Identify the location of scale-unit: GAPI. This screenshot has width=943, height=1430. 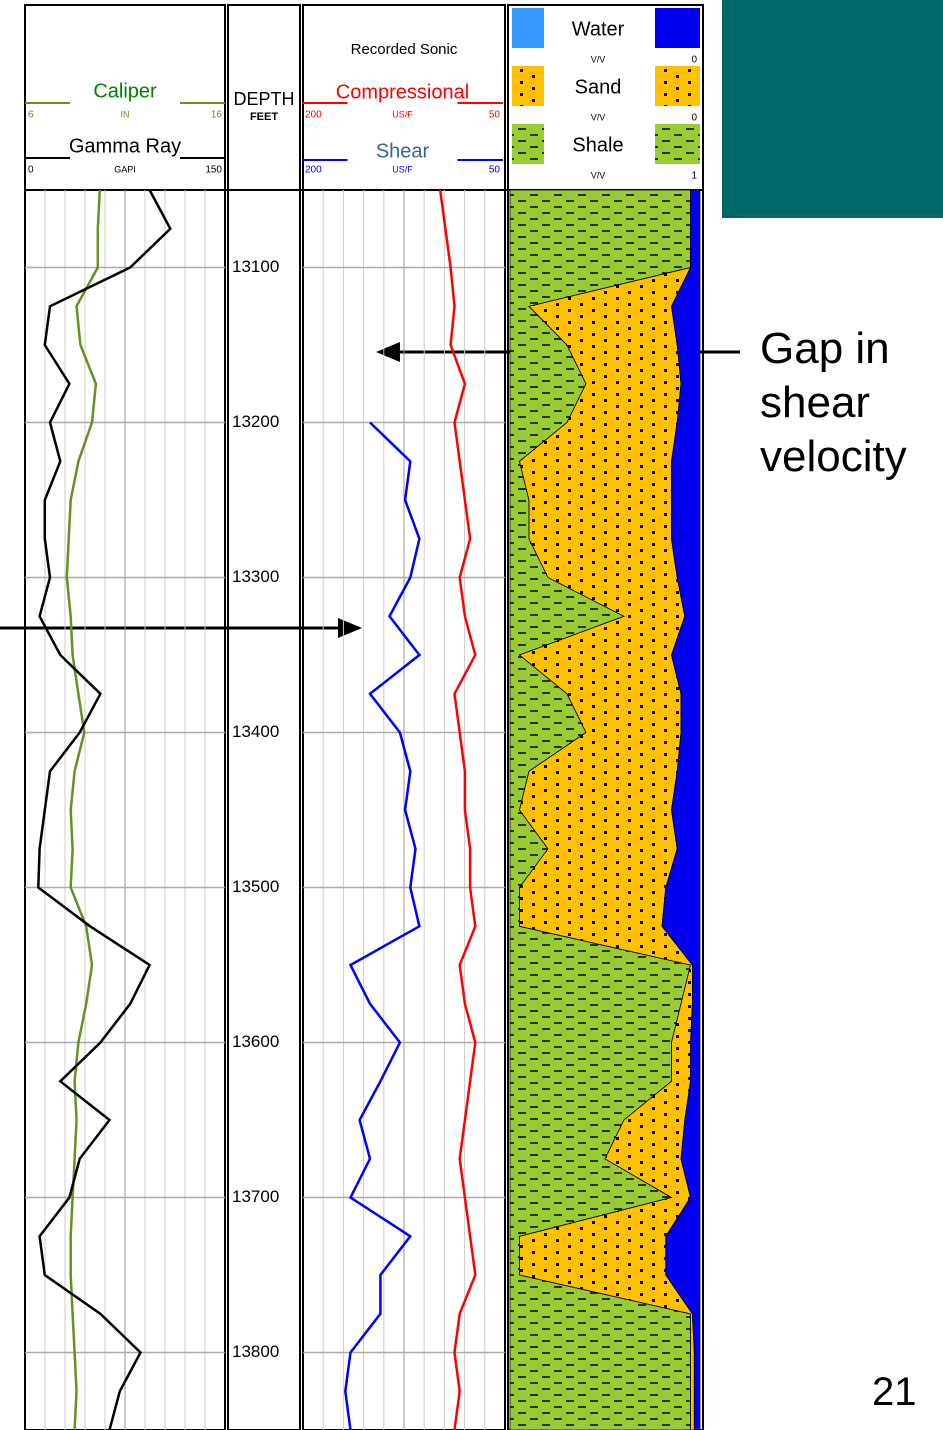
(125, 169).